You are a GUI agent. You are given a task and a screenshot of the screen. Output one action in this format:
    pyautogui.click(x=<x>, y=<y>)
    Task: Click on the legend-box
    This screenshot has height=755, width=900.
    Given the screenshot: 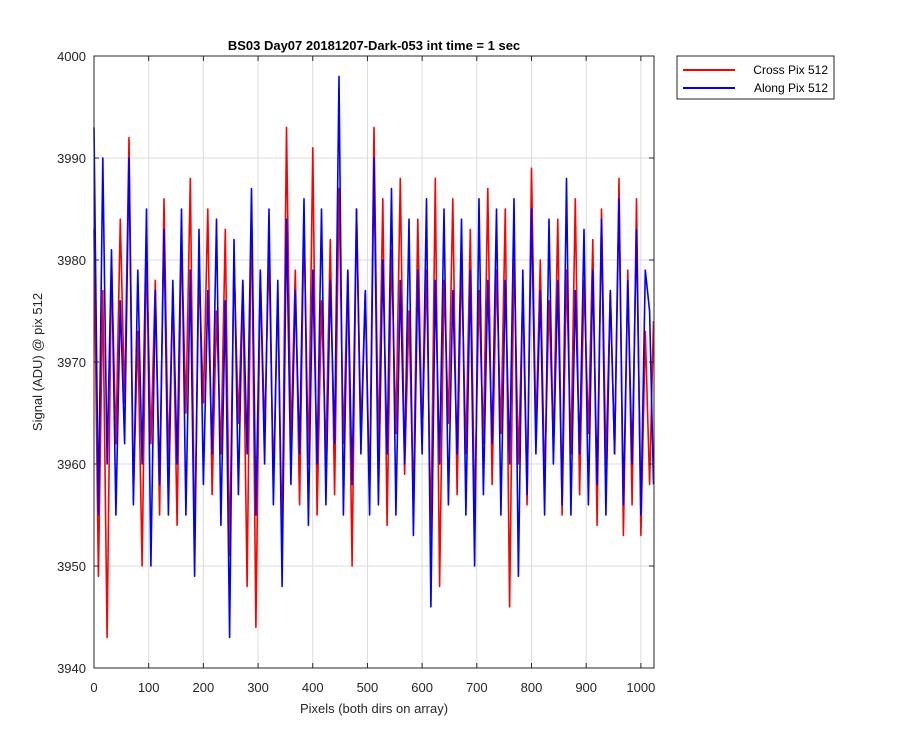 What is the action you would take?
    pyautogui.click(x=755, y=77)
    